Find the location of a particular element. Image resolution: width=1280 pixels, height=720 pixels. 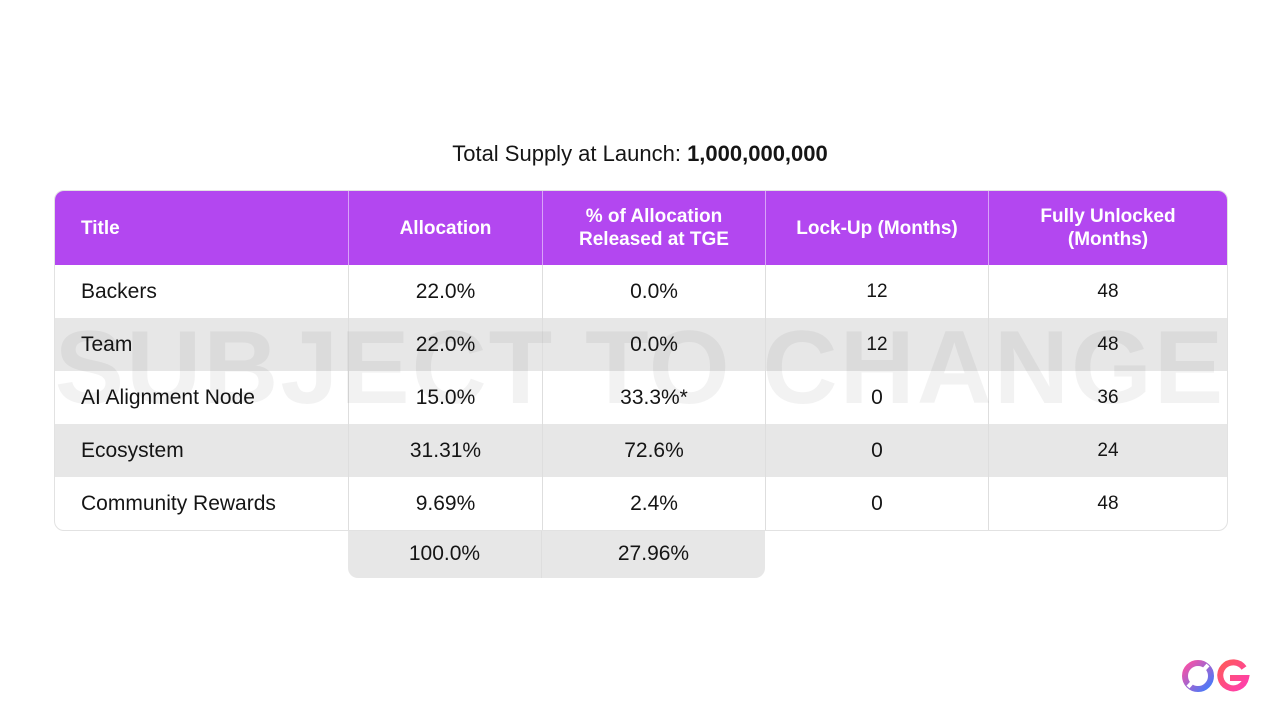

row-title: Team is located at coordinates (202, 344).